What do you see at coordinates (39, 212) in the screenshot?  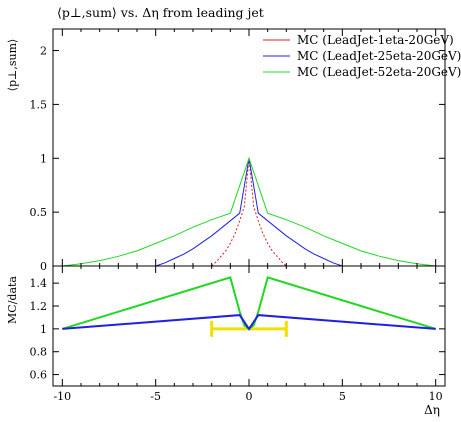 I see `y-tick-label: 0.5` at bounding box center [39, 212].